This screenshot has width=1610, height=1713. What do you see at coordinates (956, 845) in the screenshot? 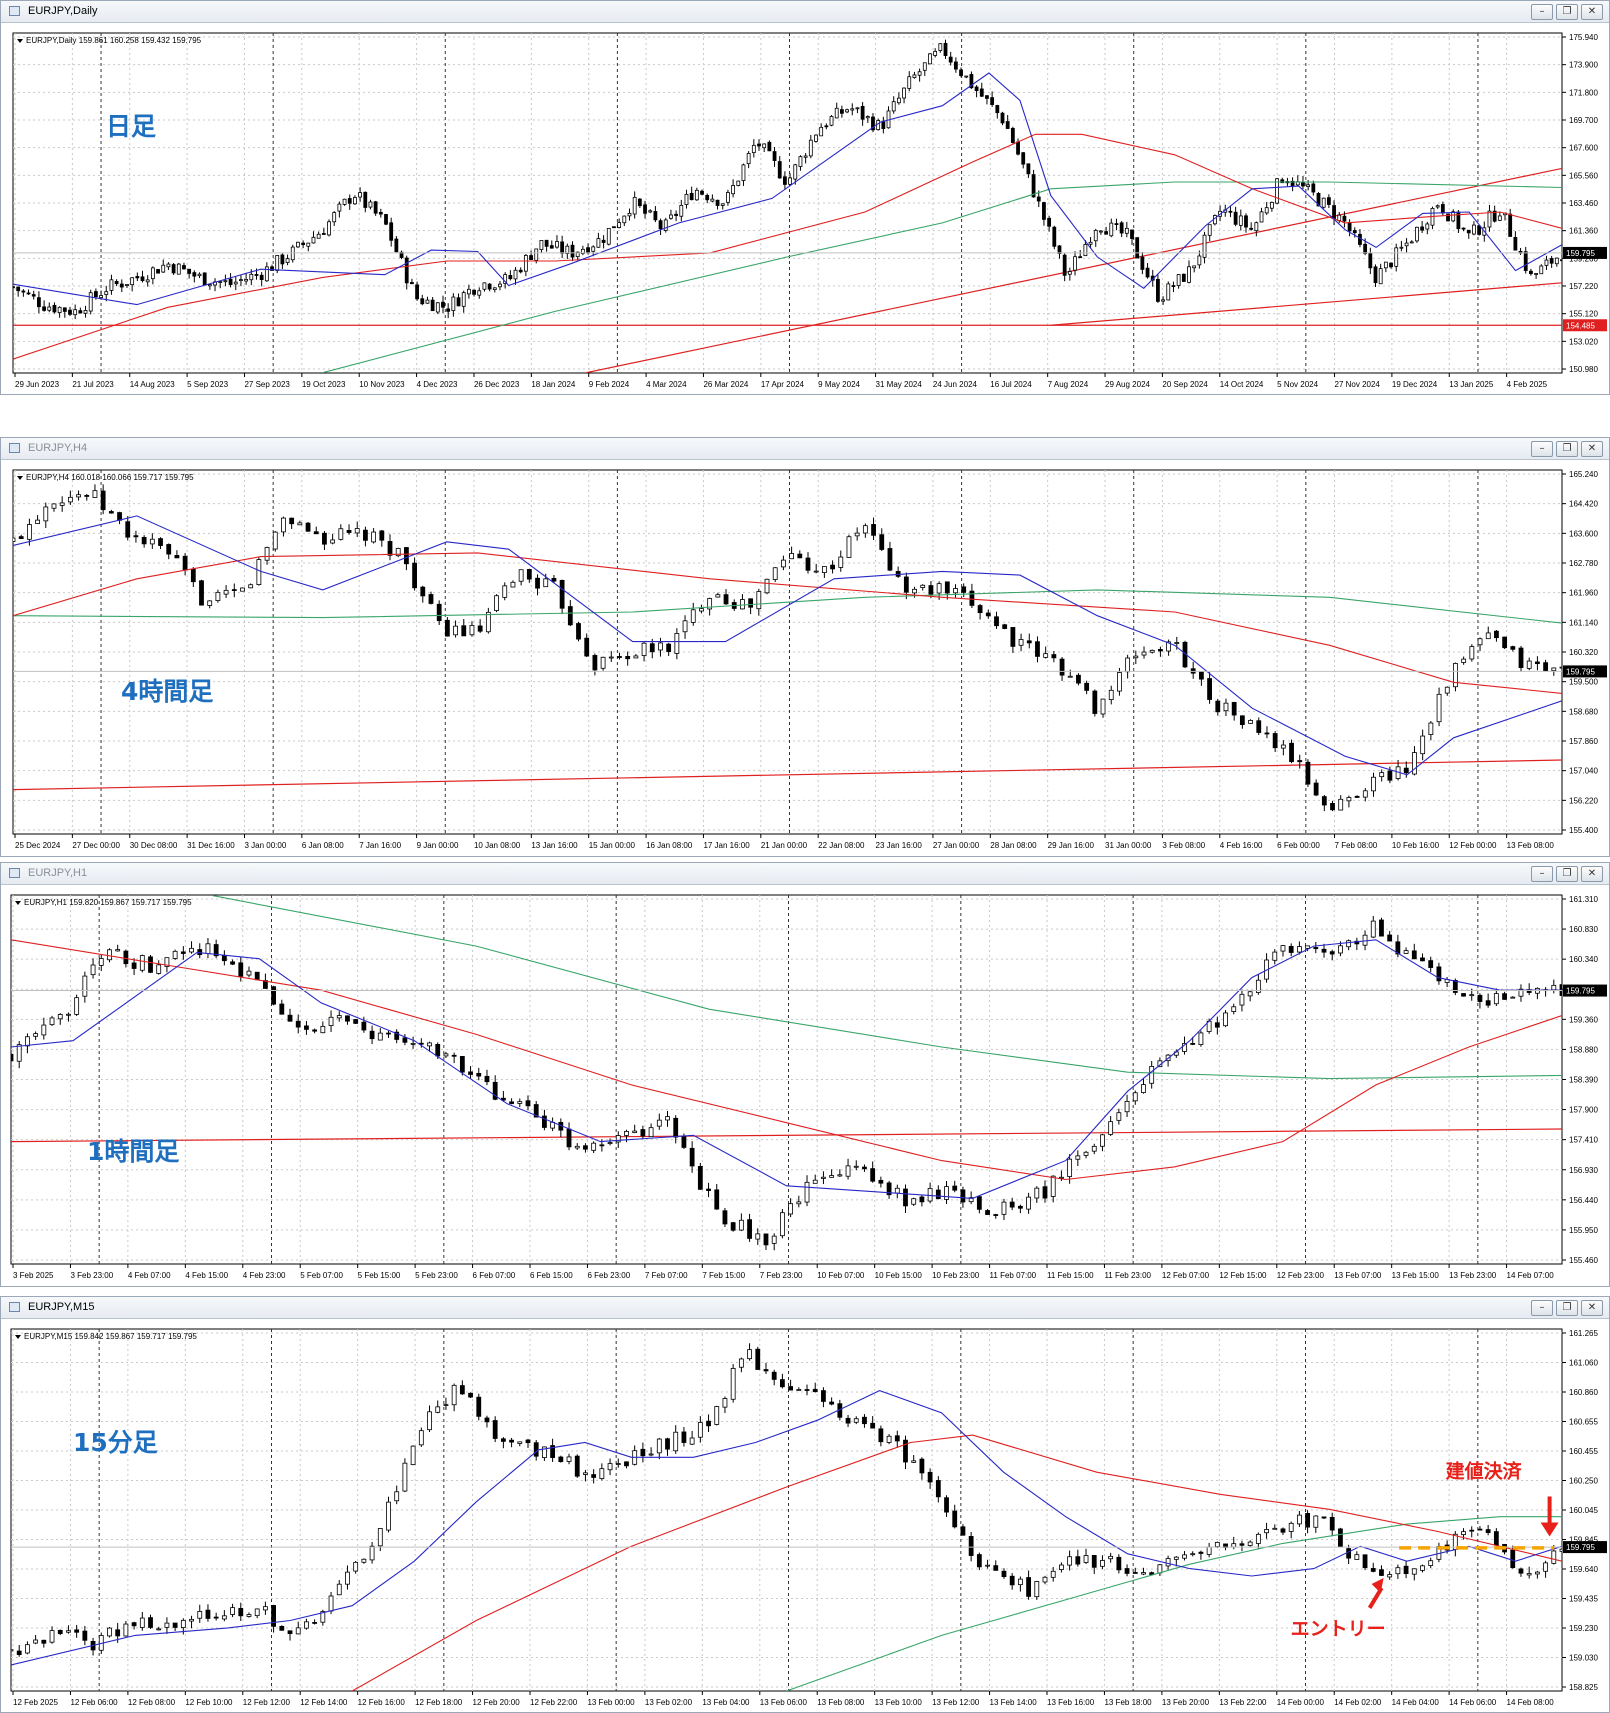
I see `x-tick-label: 27 Jan 00:00` at bounding box center [956, 845].